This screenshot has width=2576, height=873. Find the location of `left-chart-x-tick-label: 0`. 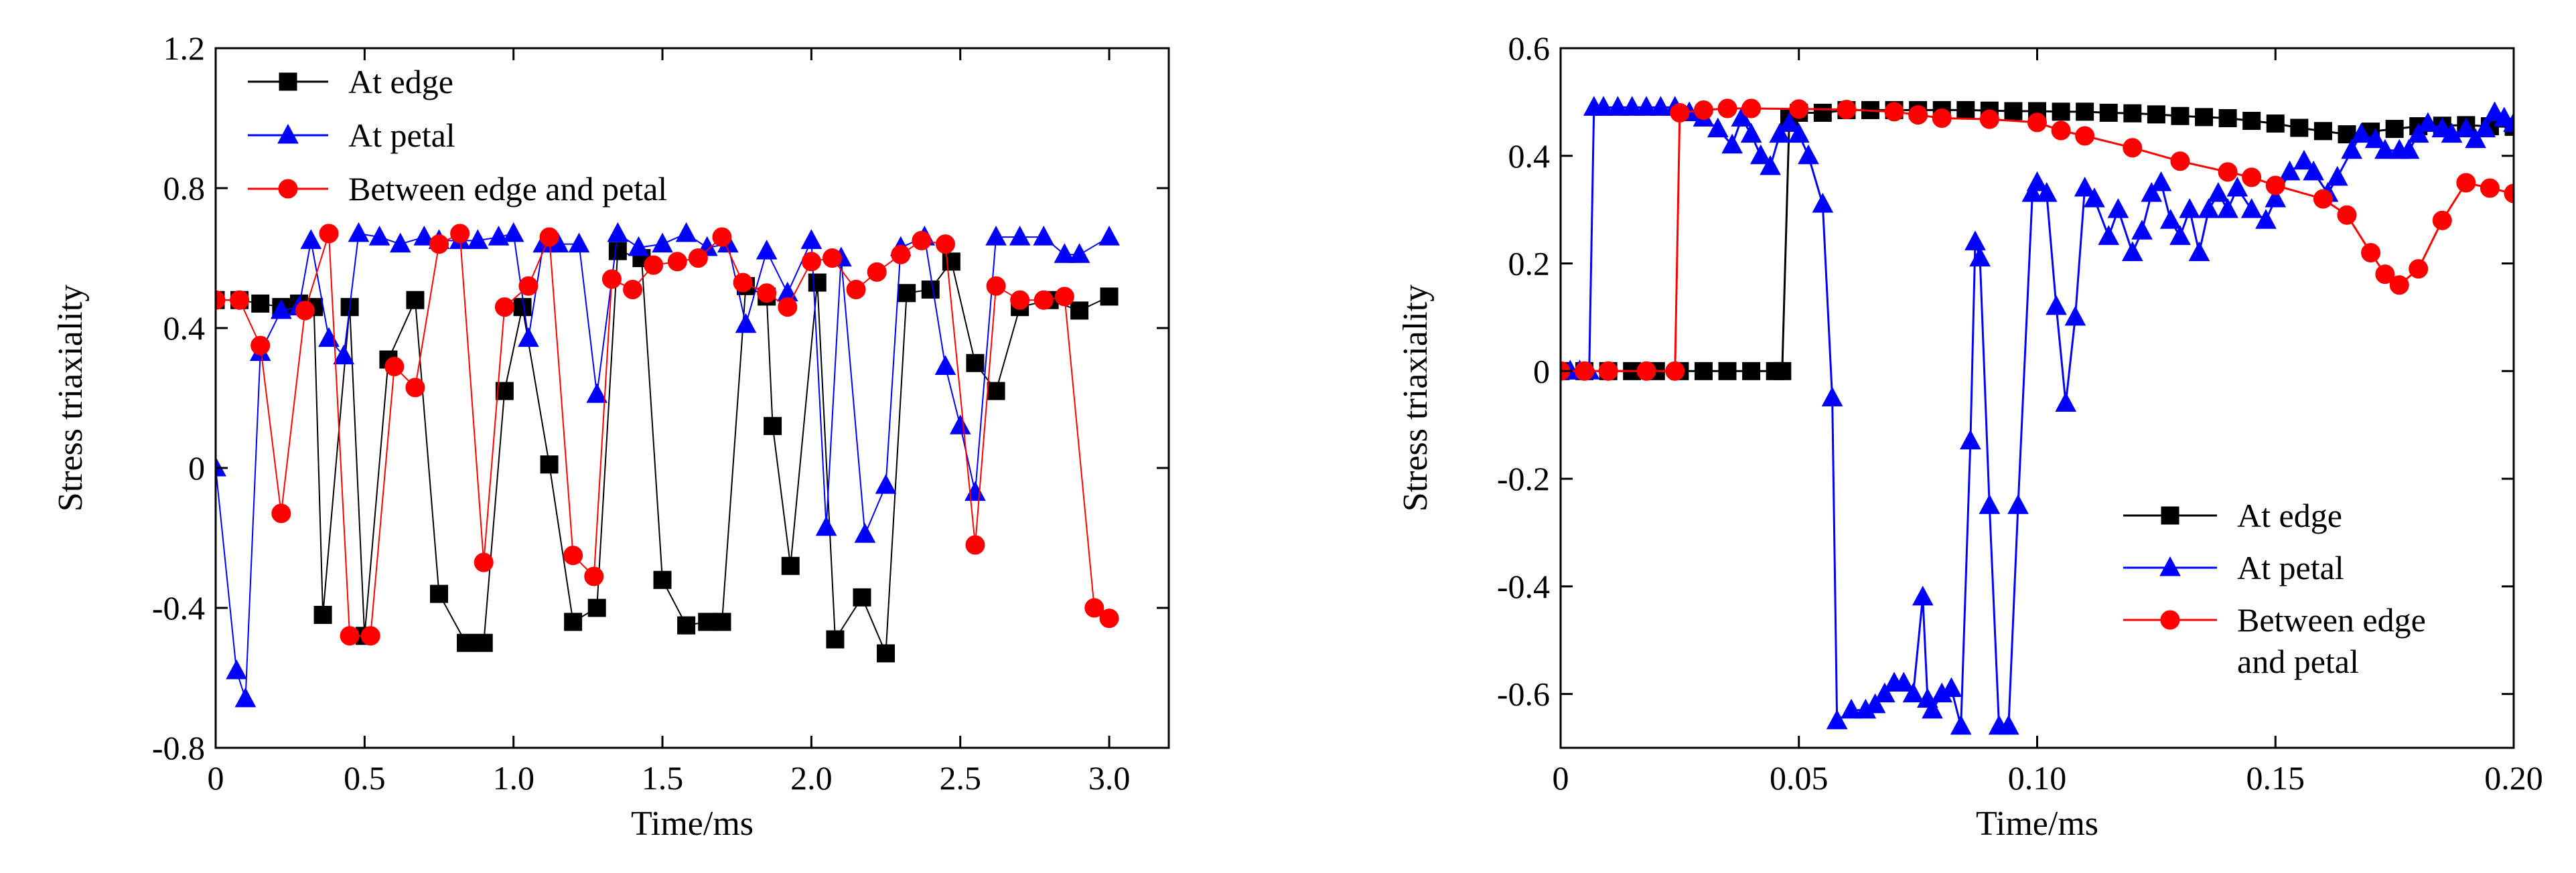

left-chart-x-tick-label: 0 is located at coordinates (216, 778).